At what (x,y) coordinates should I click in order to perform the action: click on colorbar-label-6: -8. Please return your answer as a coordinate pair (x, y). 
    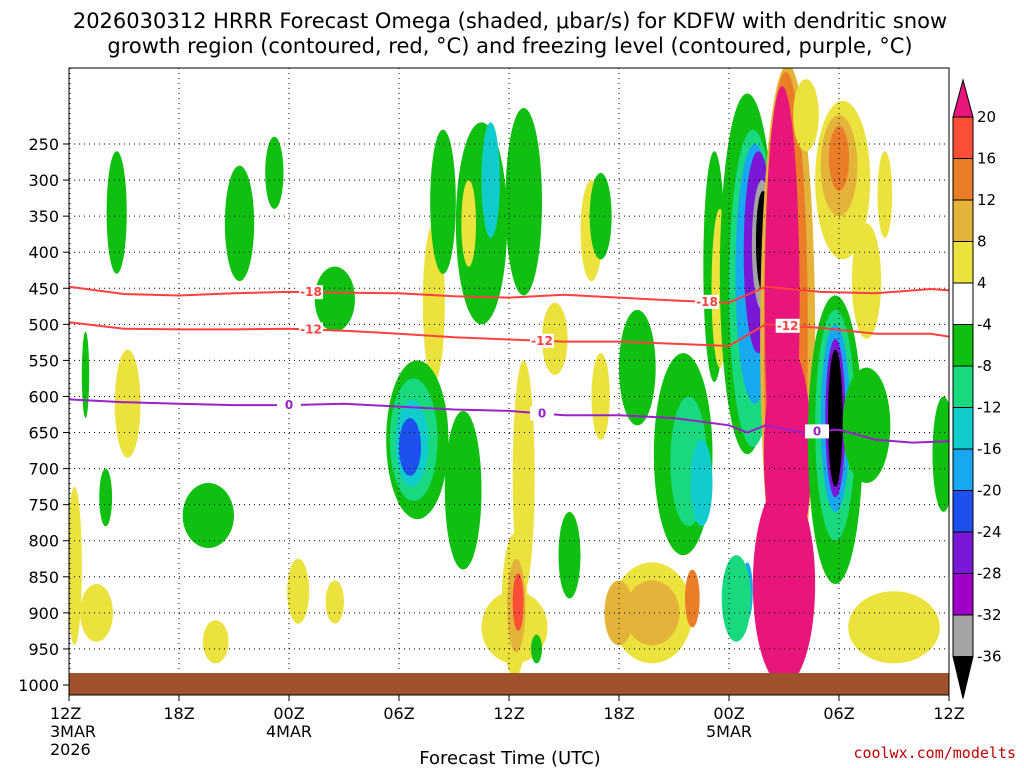
    Looking at the image, I should click on (984, 366).